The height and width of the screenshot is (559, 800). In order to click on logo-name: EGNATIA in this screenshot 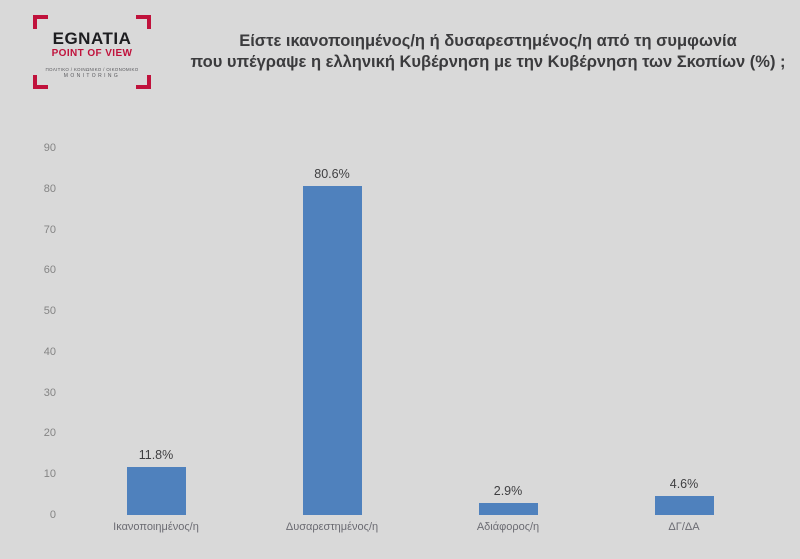, I will do `click(92, 38)`.